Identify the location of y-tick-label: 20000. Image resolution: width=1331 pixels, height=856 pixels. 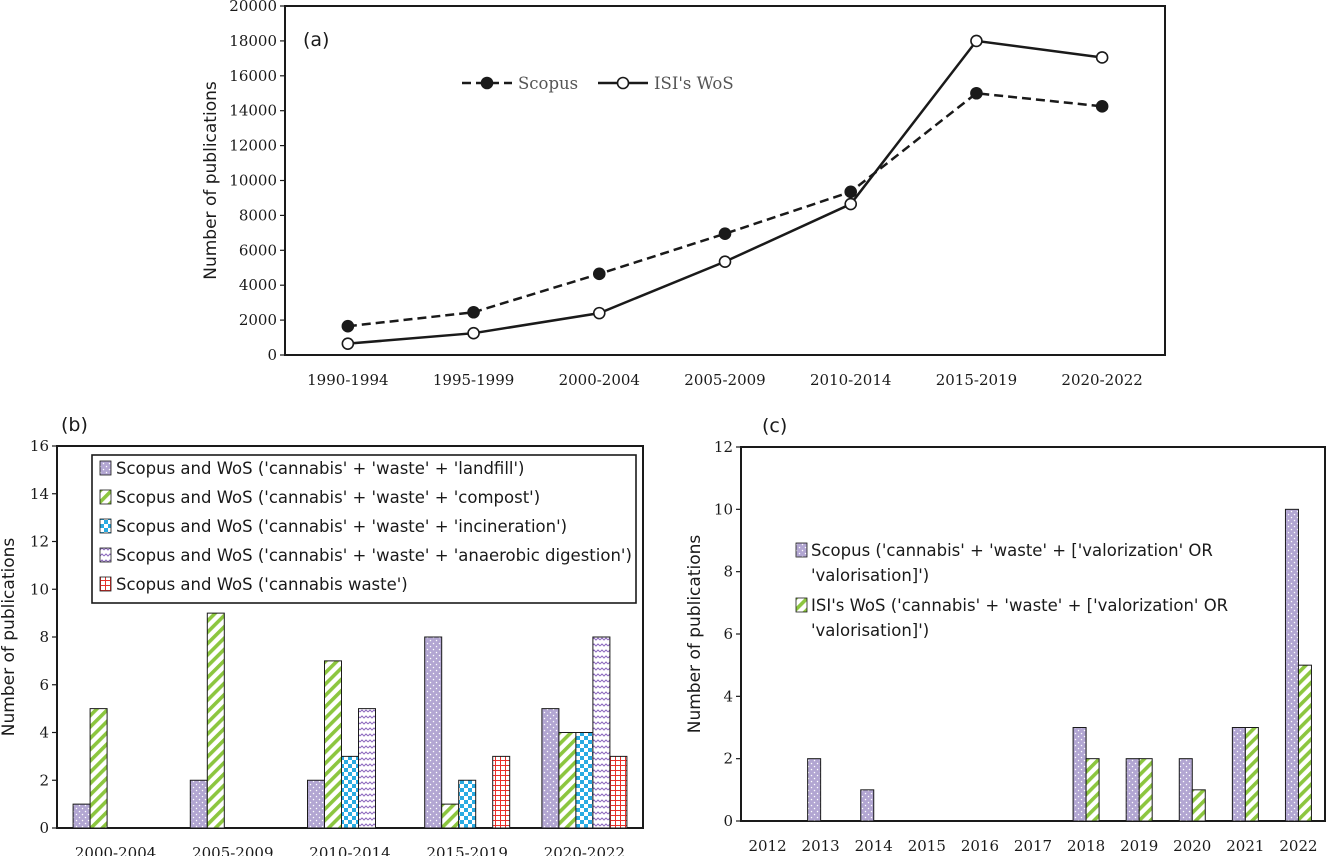
(253, 7).